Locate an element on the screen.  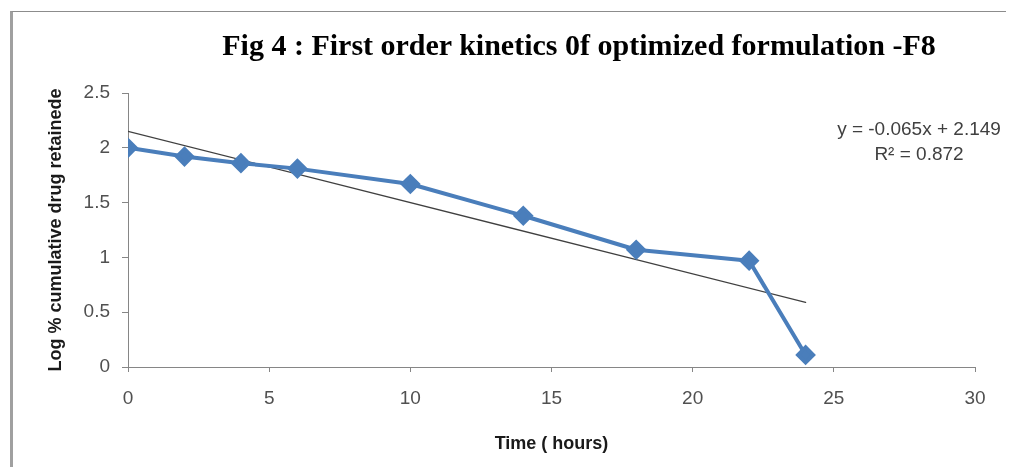
x-tick-label: 25 is located at coordinates (834, 397).